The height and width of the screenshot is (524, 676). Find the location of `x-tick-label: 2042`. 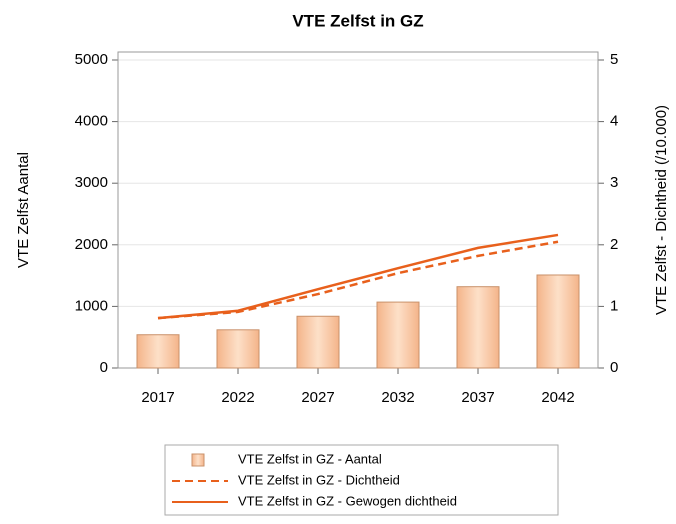

x-tick-label: 2042 is located at coordinates (557, 397).